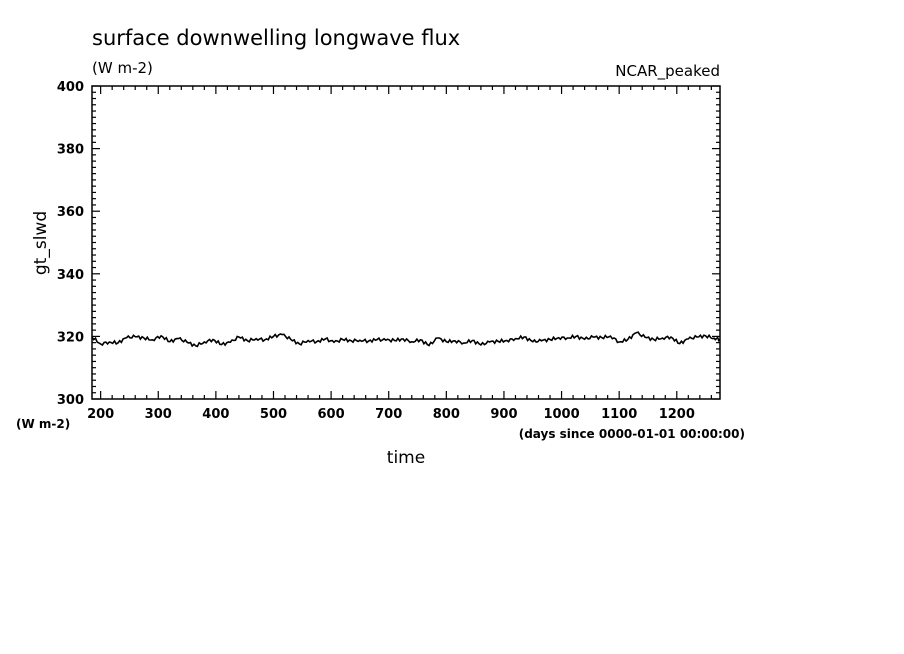  What do you see at coordinates (276, 38) in the screenshot?
I see `chart-title: surface downwelling longwave flux` at bounding box center [276, 38].